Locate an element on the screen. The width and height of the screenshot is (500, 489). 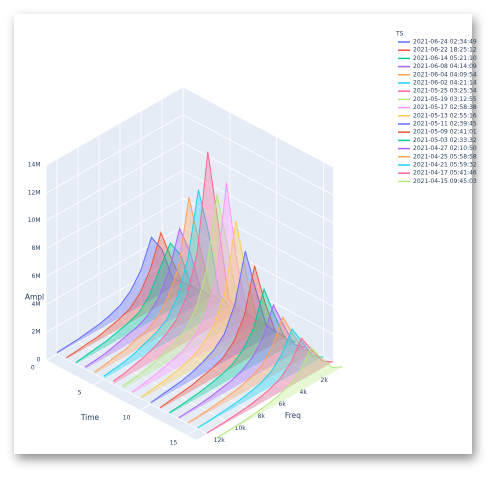
z-tick-label: 8M is located at coordinates (36, 248).